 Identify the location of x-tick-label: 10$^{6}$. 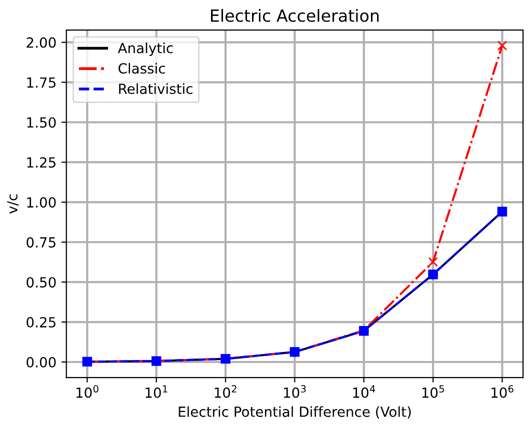
(503, 391).